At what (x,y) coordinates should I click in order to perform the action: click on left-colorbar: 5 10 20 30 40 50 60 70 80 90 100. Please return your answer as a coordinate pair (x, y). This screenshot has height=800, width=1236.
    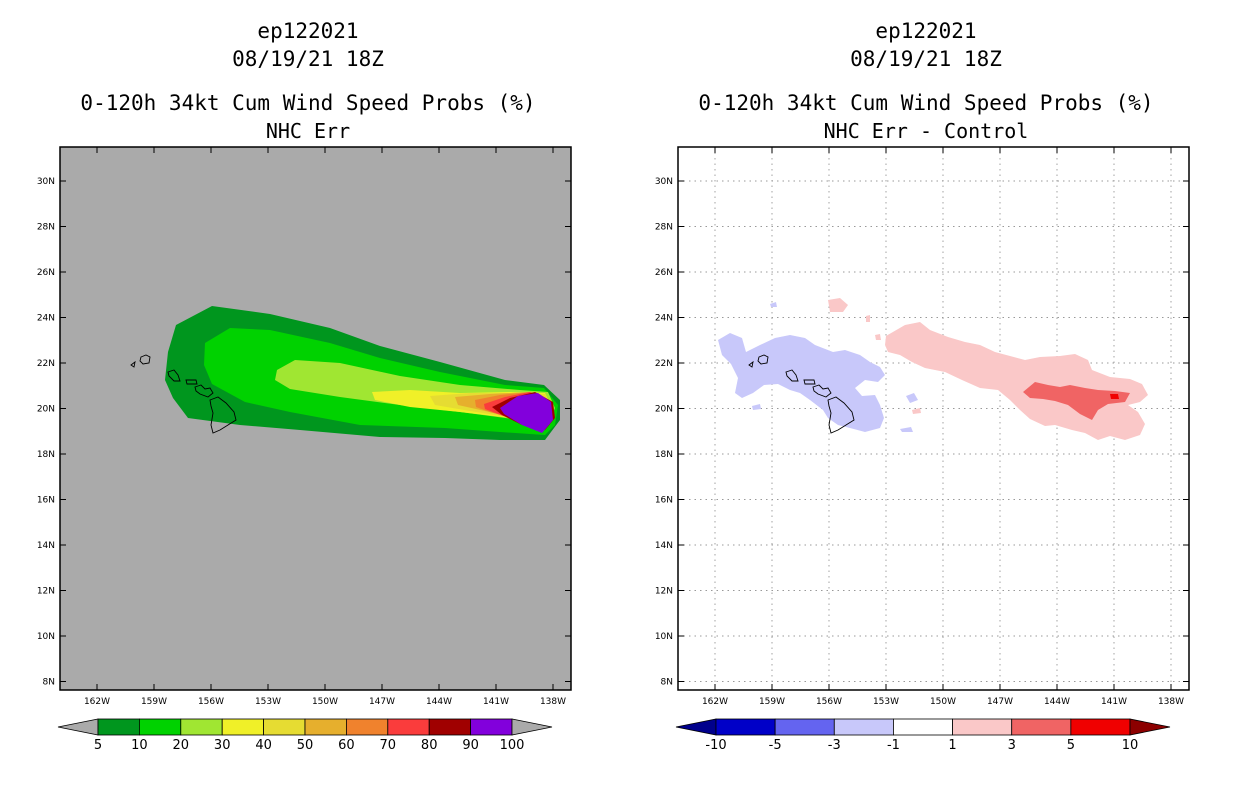
    Looking at the image, I should click on (305, 735).